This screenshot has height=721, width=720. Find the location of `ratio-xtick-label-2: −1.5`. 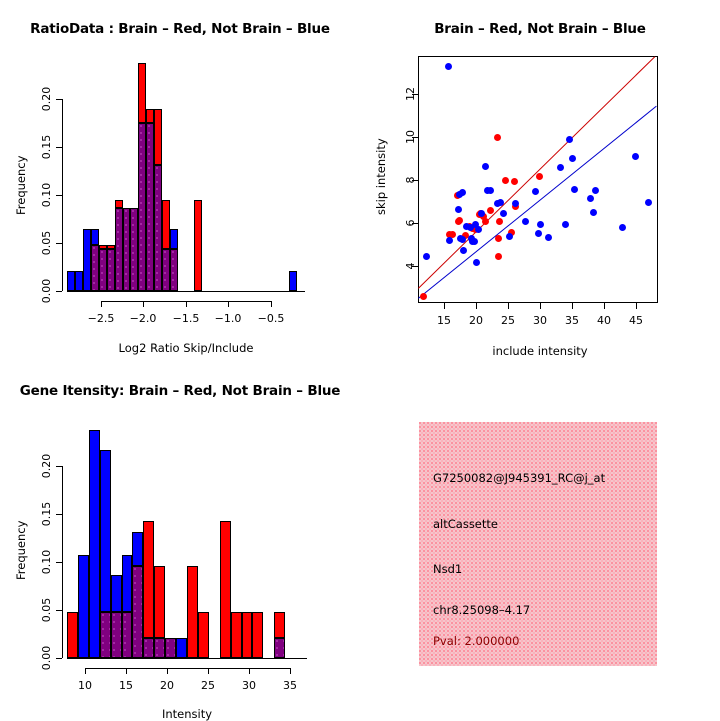

ratio-xtick-label-2: −1.5 is located at coordinates (186, 318).